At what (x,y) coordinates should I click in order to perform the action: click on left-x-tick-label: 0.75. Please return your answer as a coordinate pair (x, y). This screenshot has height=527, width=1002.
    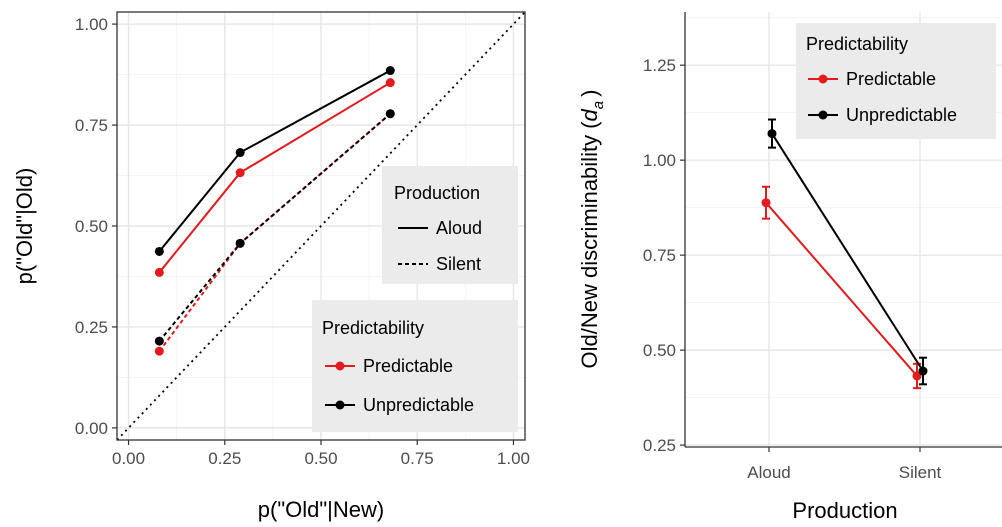
    Looking at the image, I should click on (417, 458).